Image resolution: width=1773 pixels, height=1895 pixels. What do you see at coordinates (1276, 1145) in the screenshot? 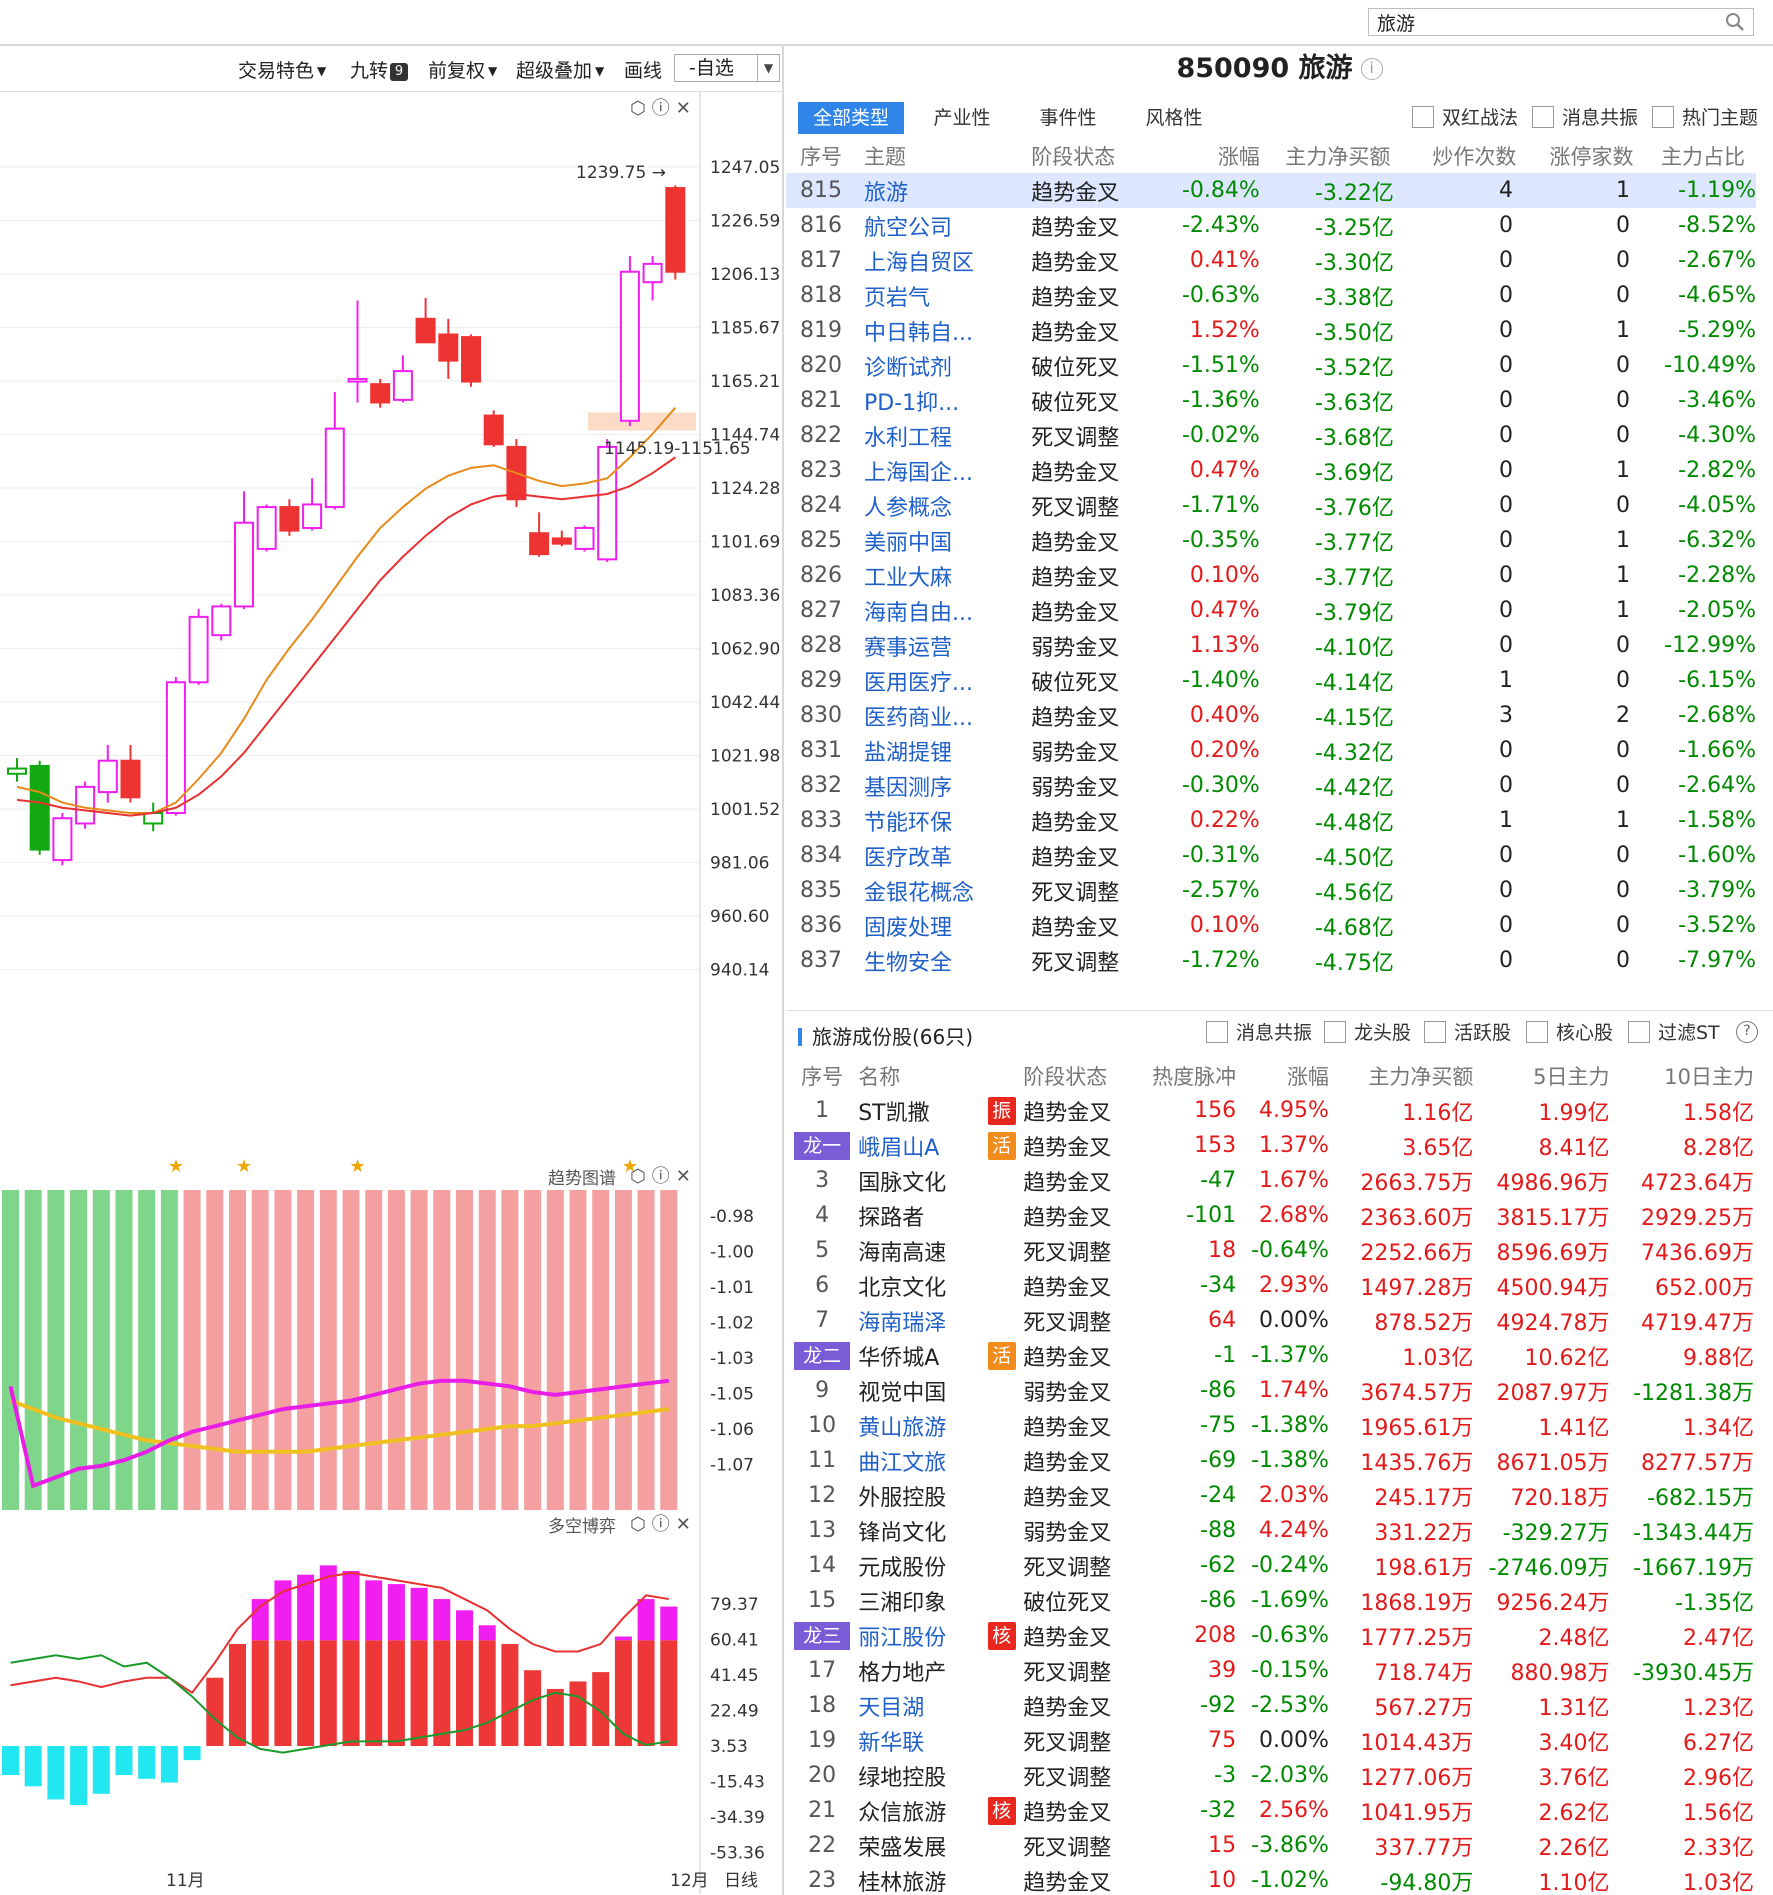
I see `stock-row: 龙一 峨眉山A 活趋势金叉 153 1.37% 3.65亿 8.41亿 8.28亿` at bounding box center [1276, 1145].